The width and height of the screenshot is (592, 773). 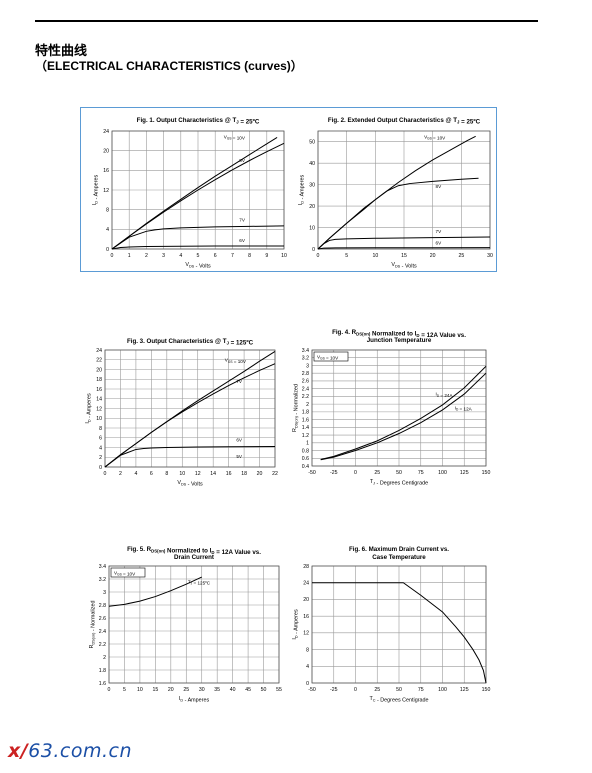 What do you see at coordinates (312, 690) in the screenshot?
I see `x-tick-label: -50` at bounding box center [312, 690].